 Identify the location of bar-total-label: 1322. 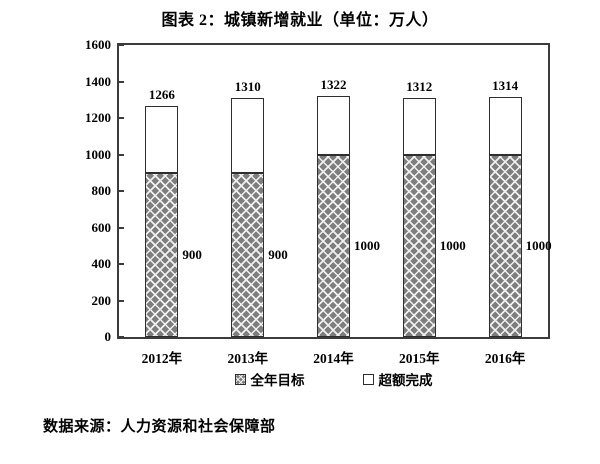
(333, 84).